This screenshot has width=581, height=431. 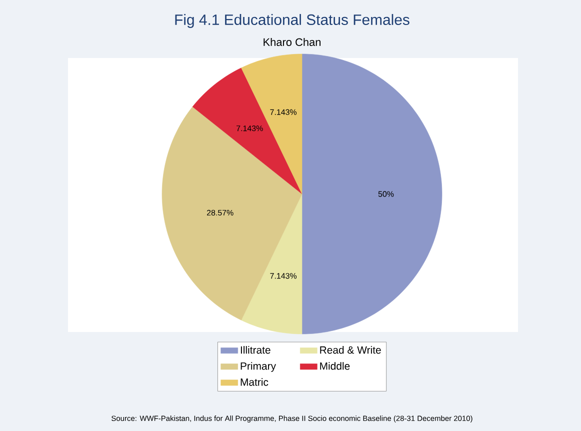 I want to click on legend-label: Illitrate, so click(x=255, y=350).